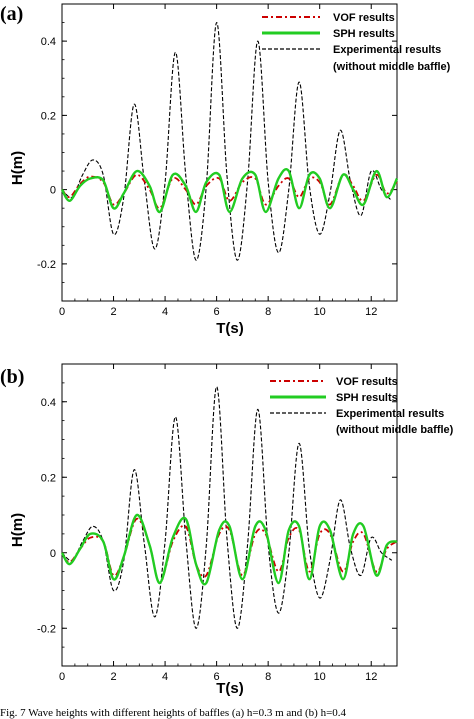 The height and width of the screenshot is (719, 474). Describe the element at coordinates (12, 377) in the screenshot. I see `panel-letter: (b)` at that location.